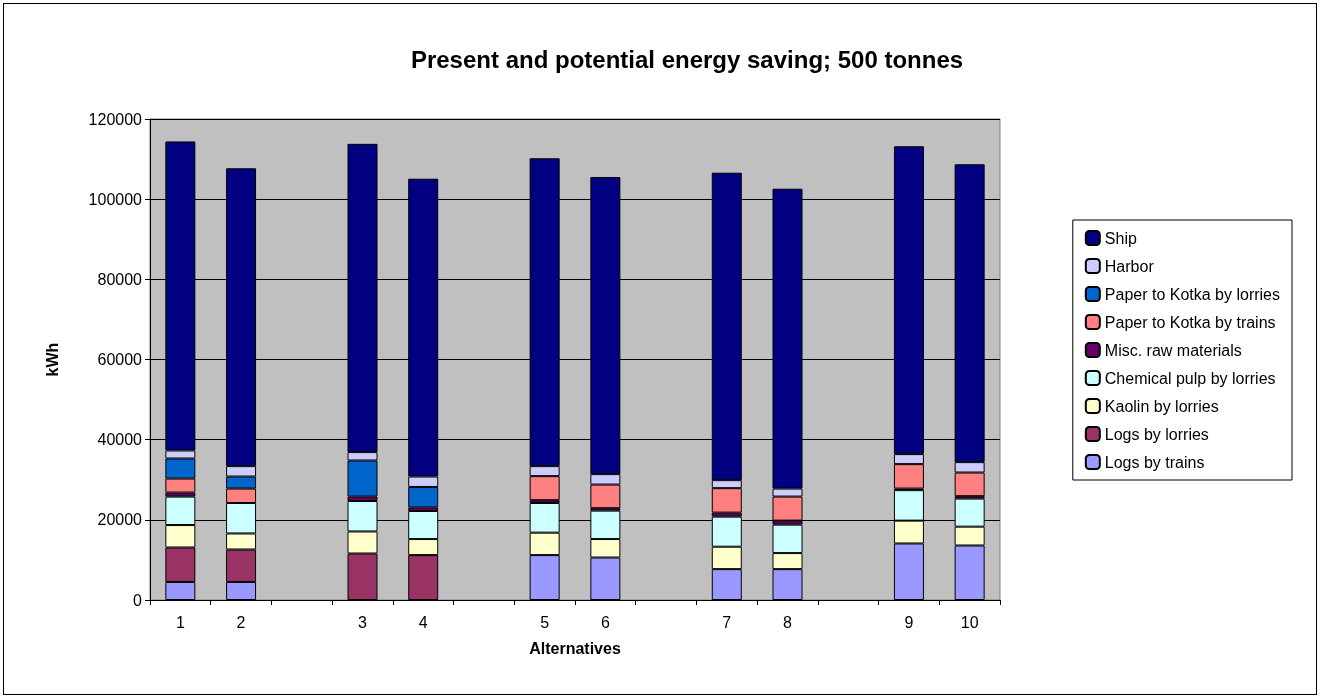 The image size is (1322, 700). I want to click on x-tick-label: 10, so click(969, 622).